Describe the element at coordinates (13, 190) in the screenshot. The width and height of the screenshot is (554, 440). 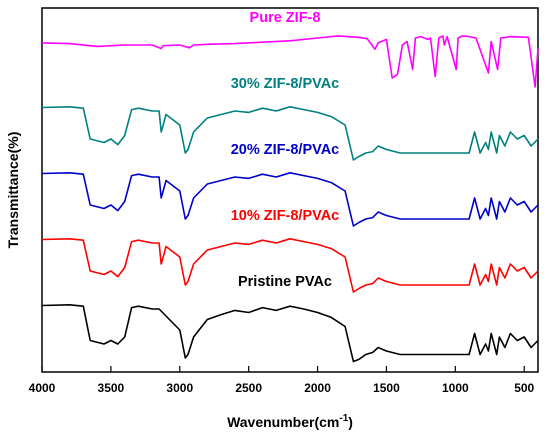
I see `y-axis-title: Transmittance(%)` at that location.